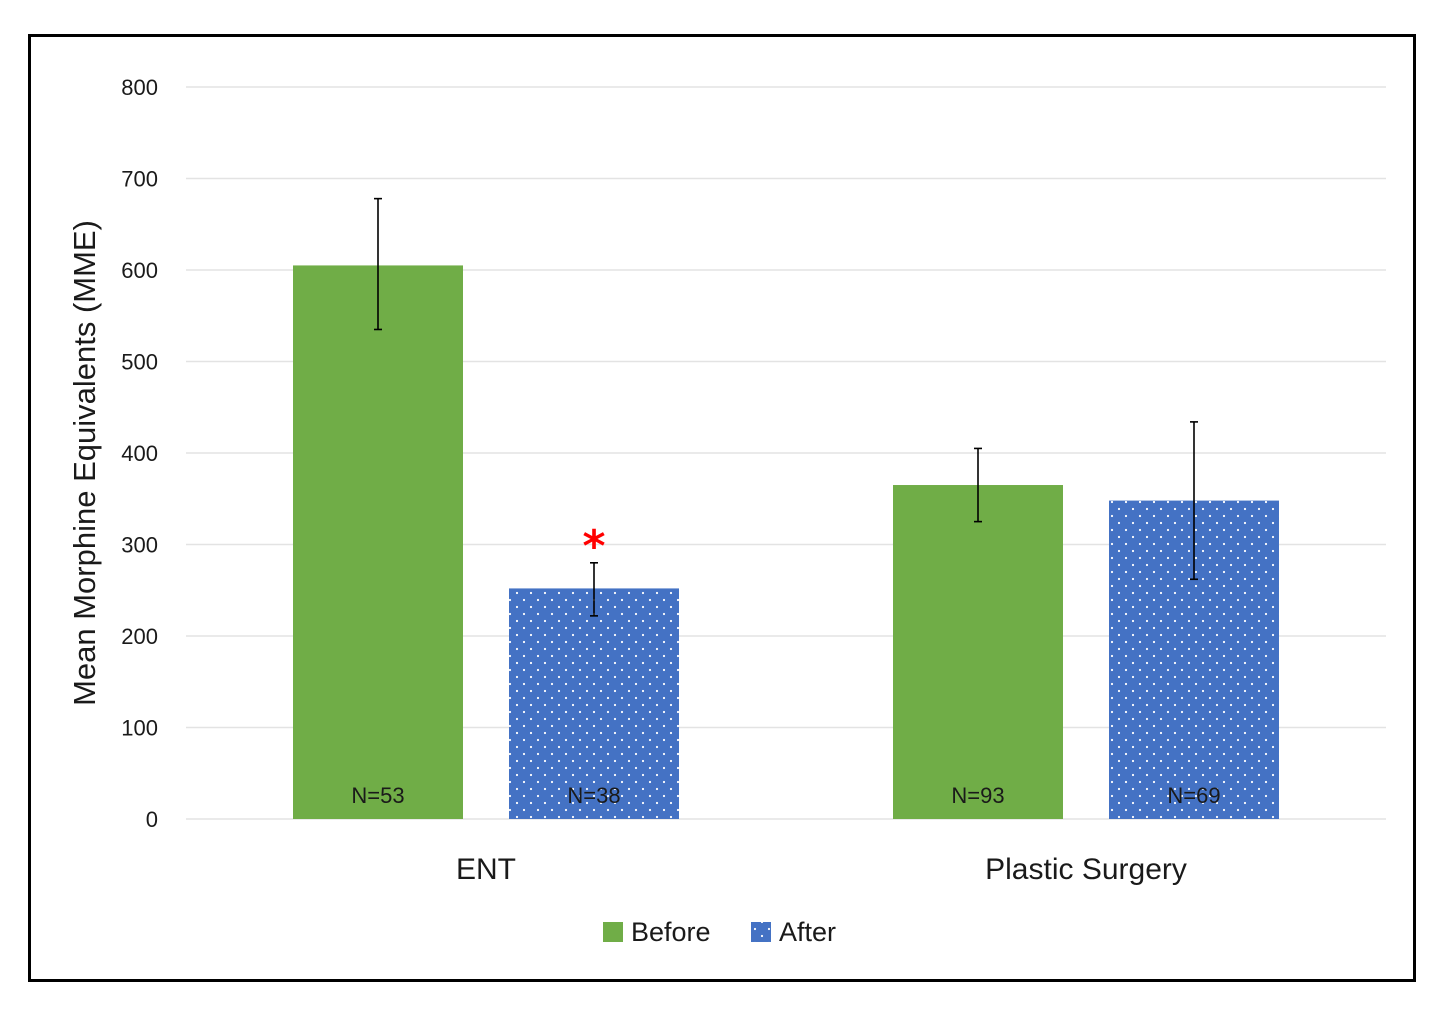 This screenshot has height=1017, width=1445. I want to click on legend-swatch-before, so click(613, 932).